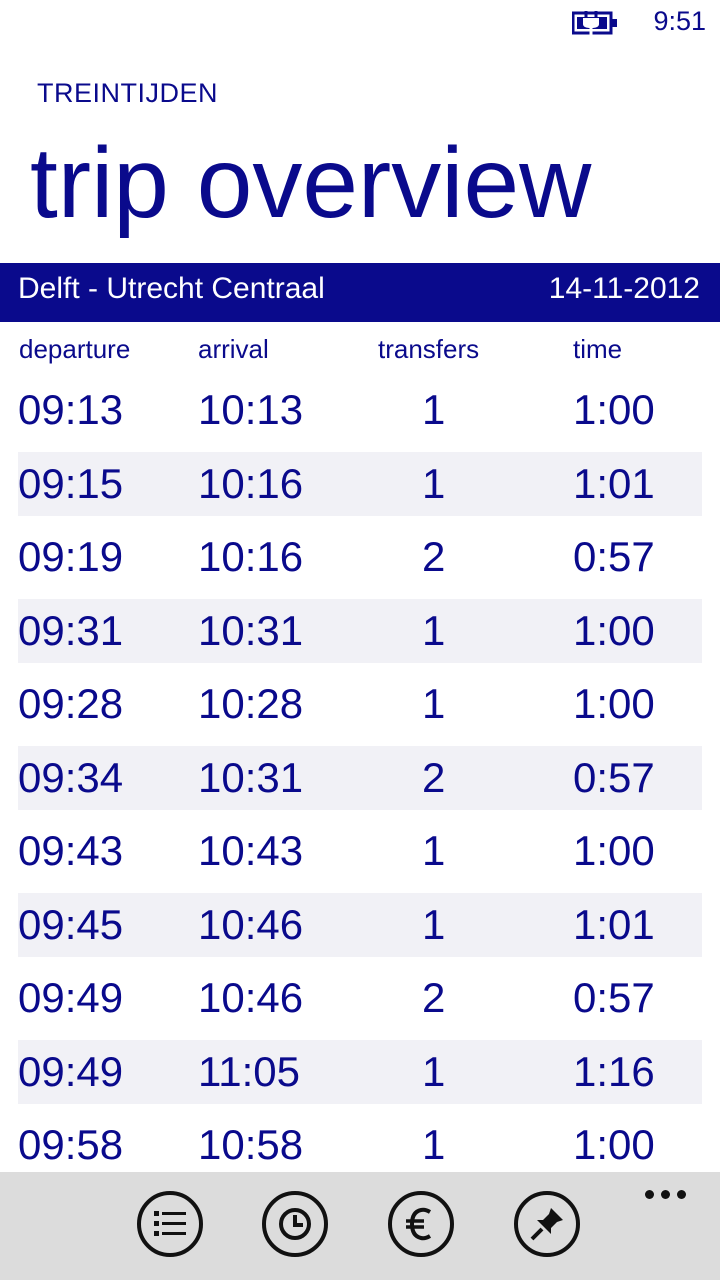  What do you see at coordinates (71, 703) in the screenshot?
I see `trip-departure: 09:28` at bounding box center [71, 703].